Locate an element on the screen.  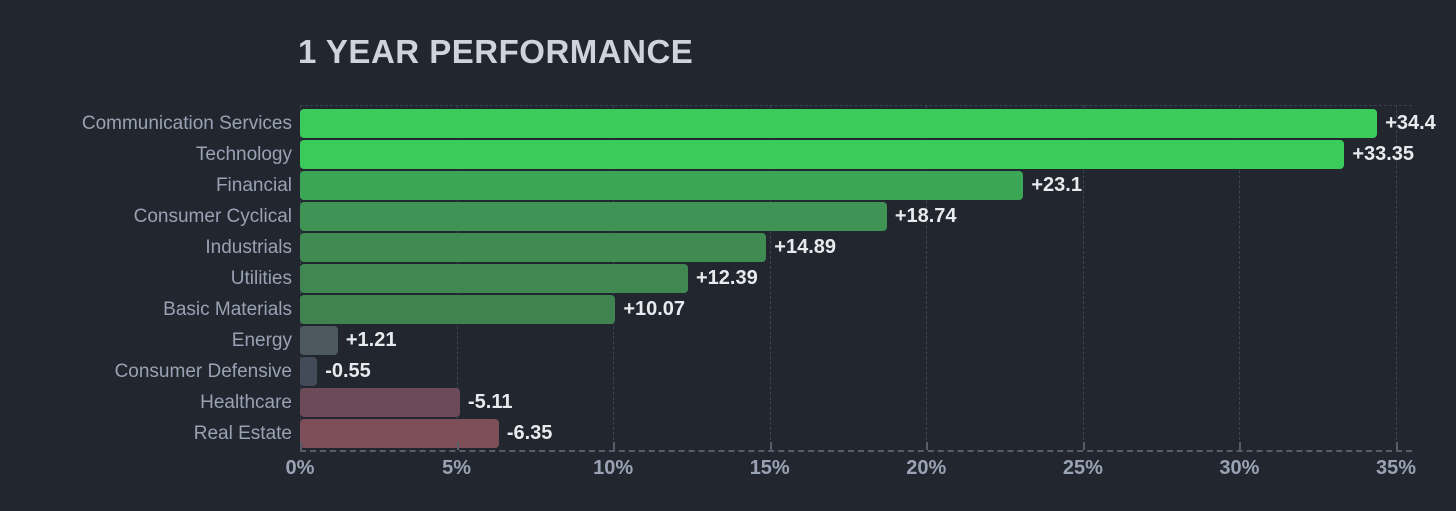
x-tick-label: 10% is located at coordinates (613, 468).